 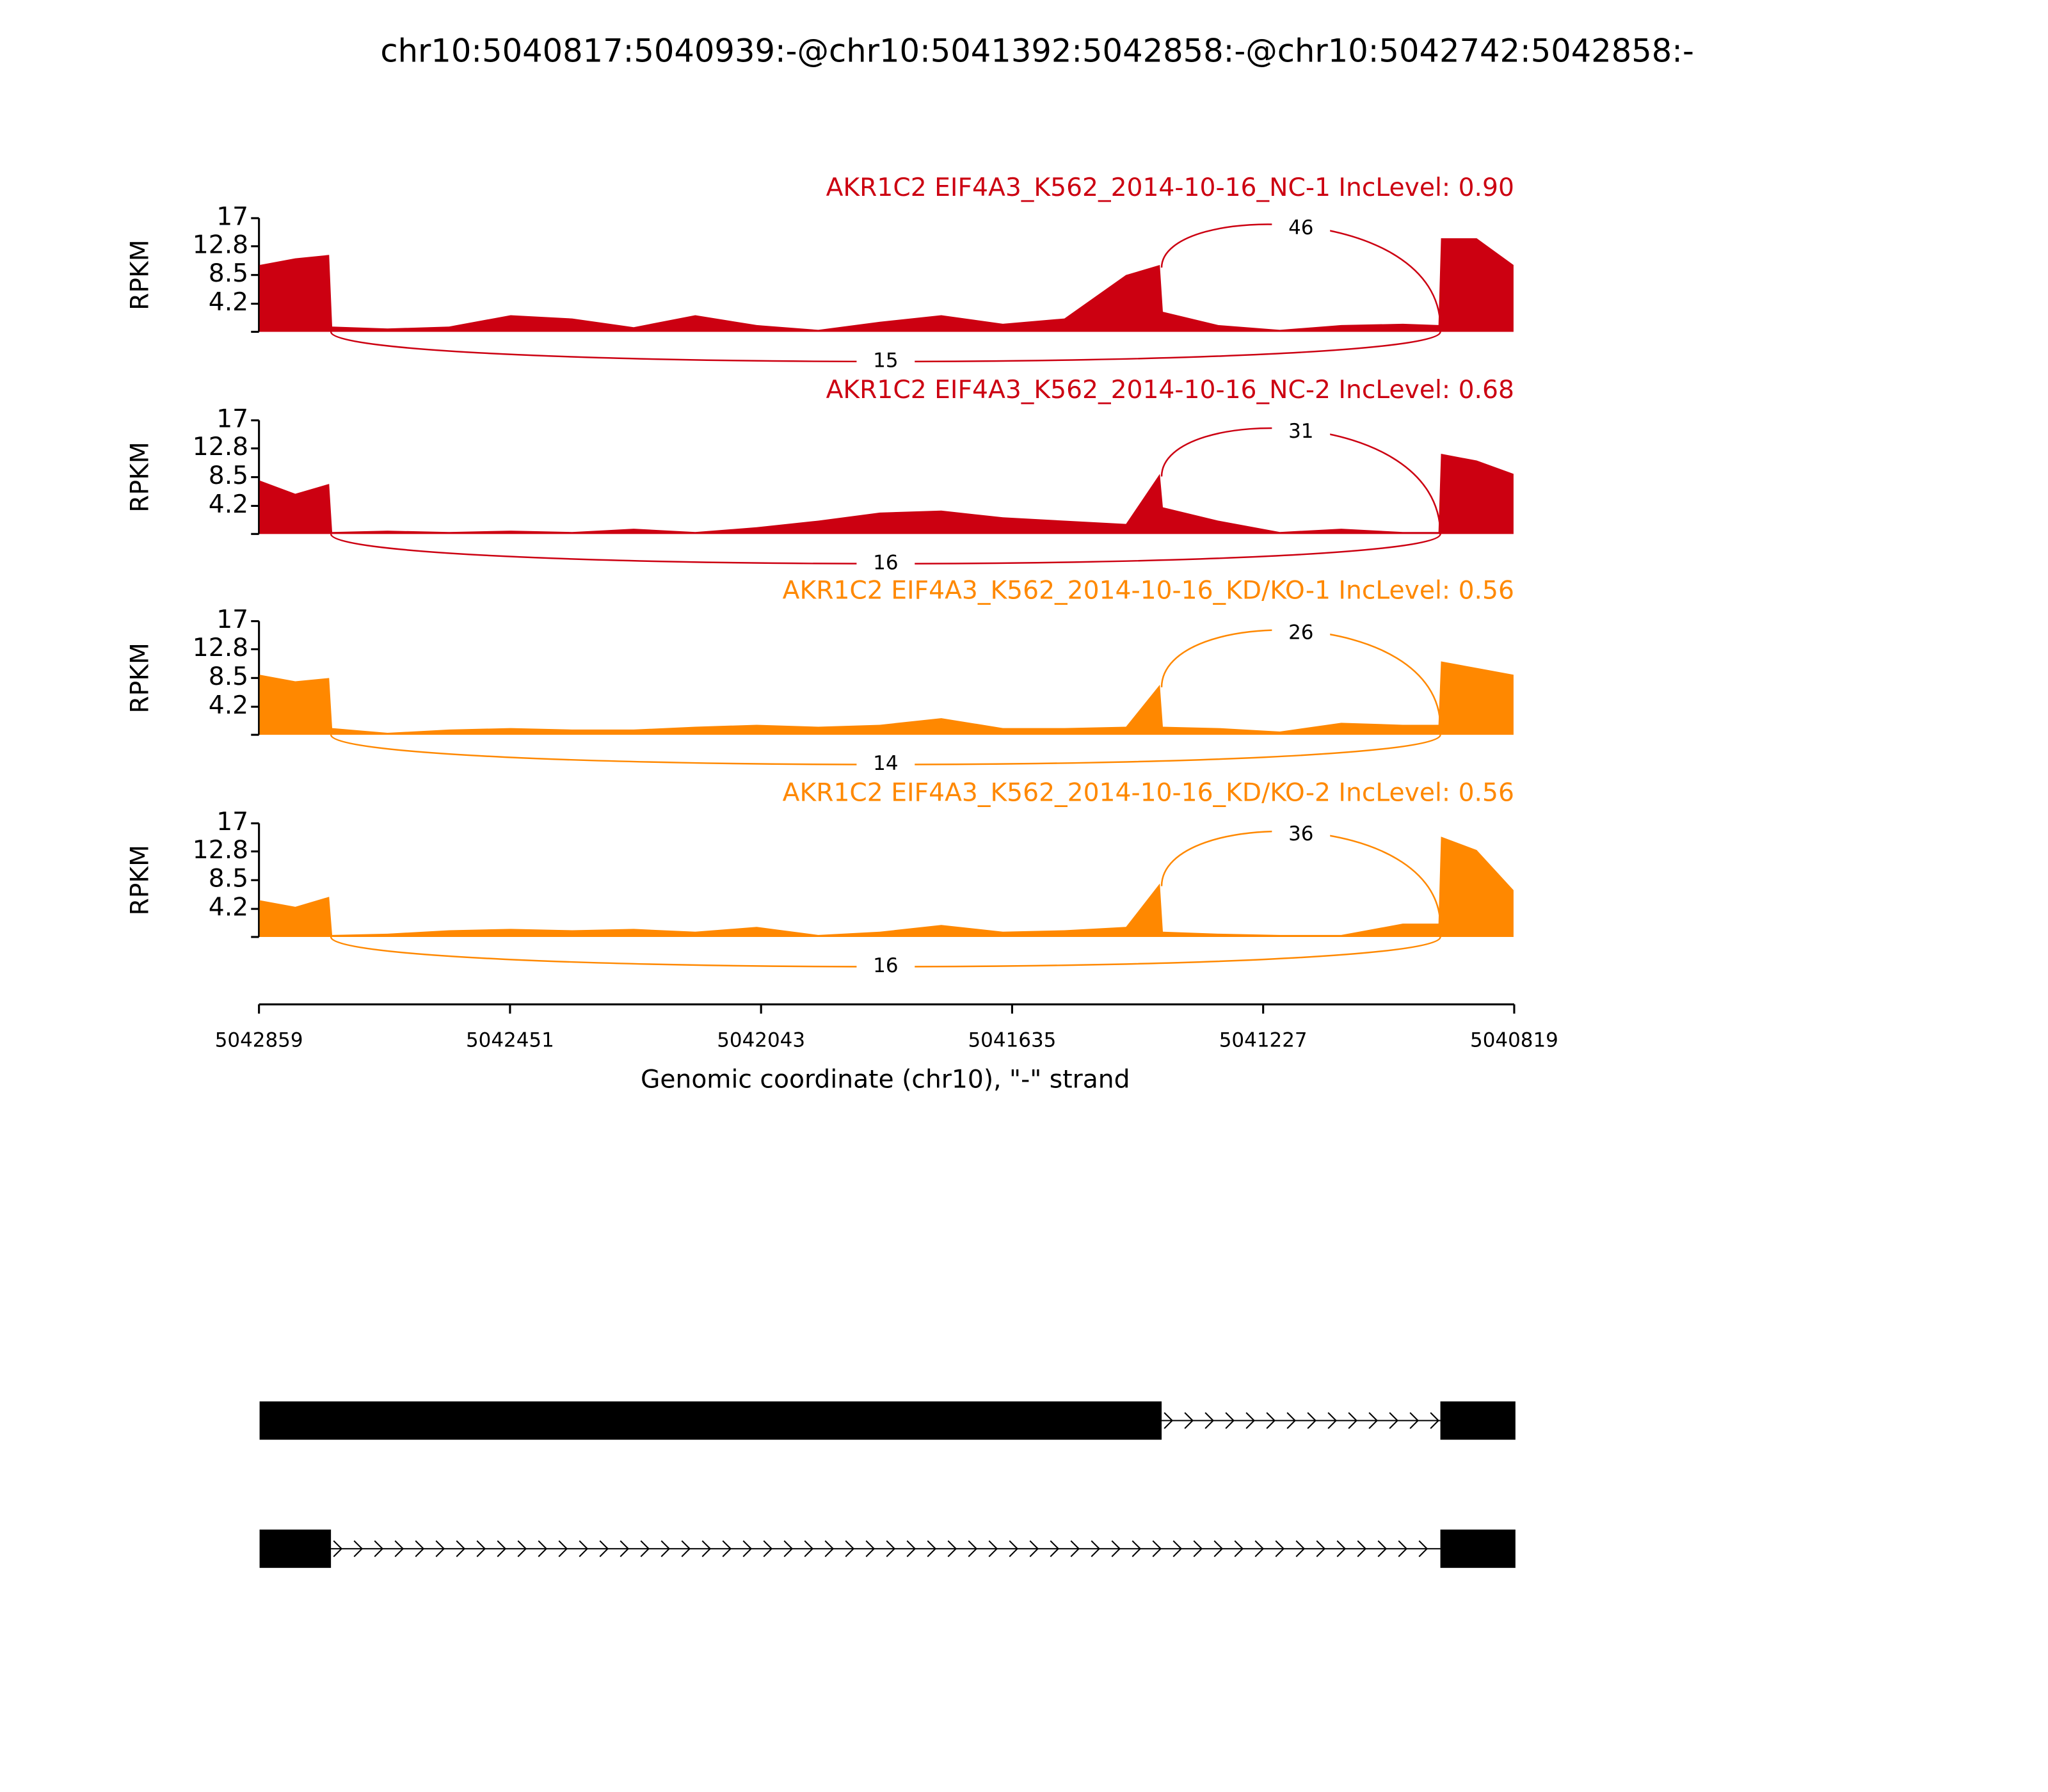 What do you see at coordinates (1514, 1040) in the screenshot?
I see `x-tick-label: 5040819` at bounding box center [1514, 1040].